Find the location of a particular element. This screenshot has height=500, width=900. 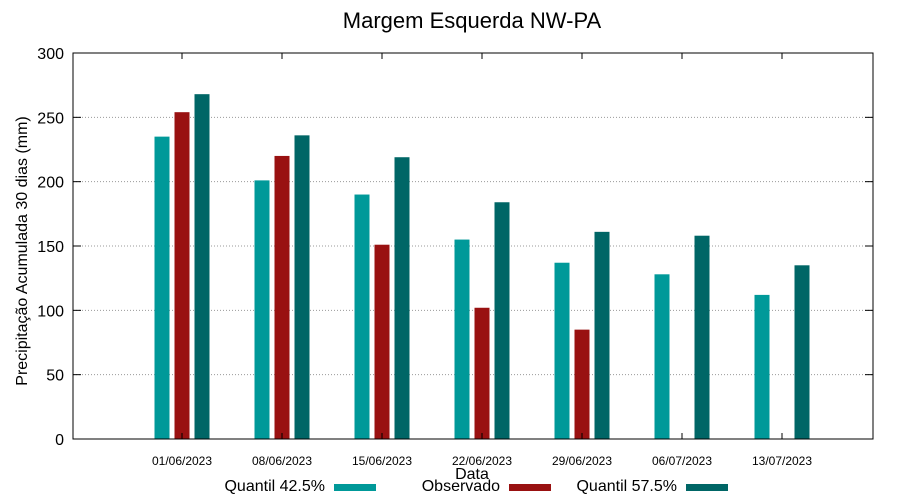

y-tick-label: 200 is located at coordinates (50, 183).